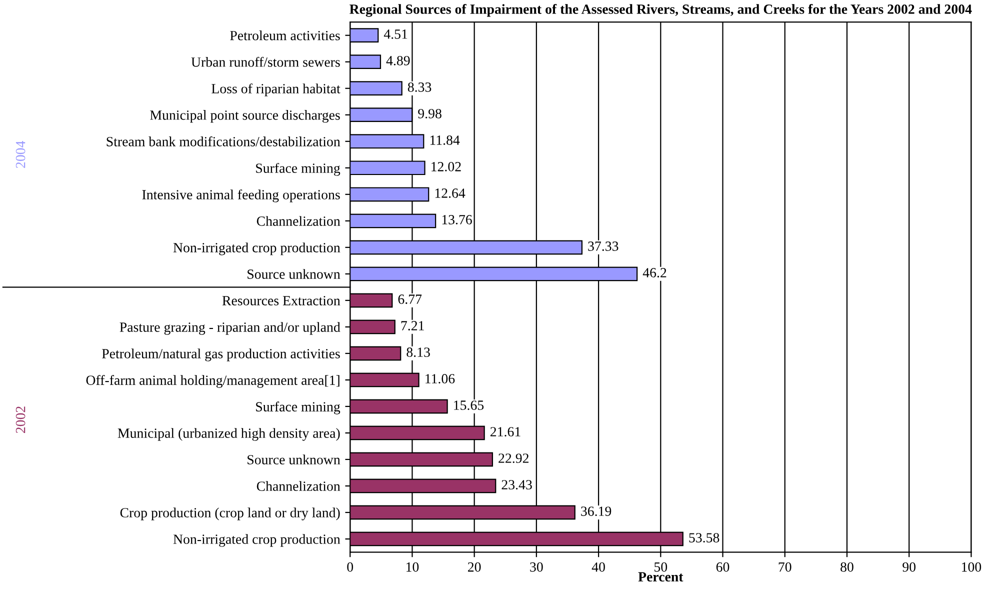 This screenshot has height=597, width=989. What do you see at coordinates (221, 355) in the screenshot?
I see `y-tick-label: Petroleum/natural gas production activities` at bounding box center [221, 355].